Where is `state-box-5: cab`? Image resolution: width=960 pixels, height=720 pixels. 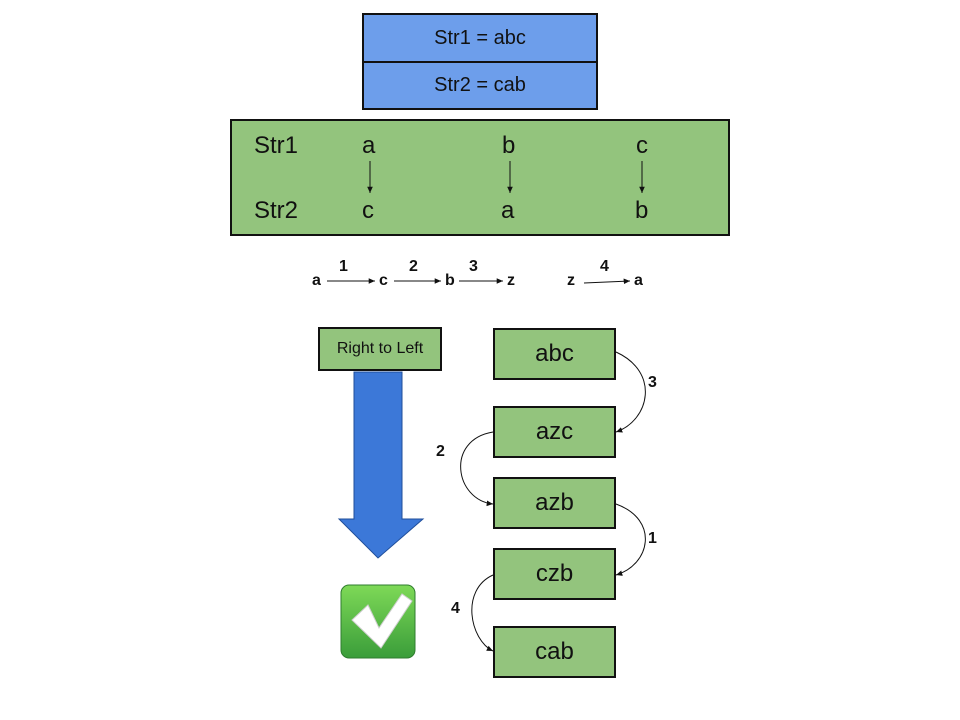 state-box-5: cab is located at coordinates (554, 652).